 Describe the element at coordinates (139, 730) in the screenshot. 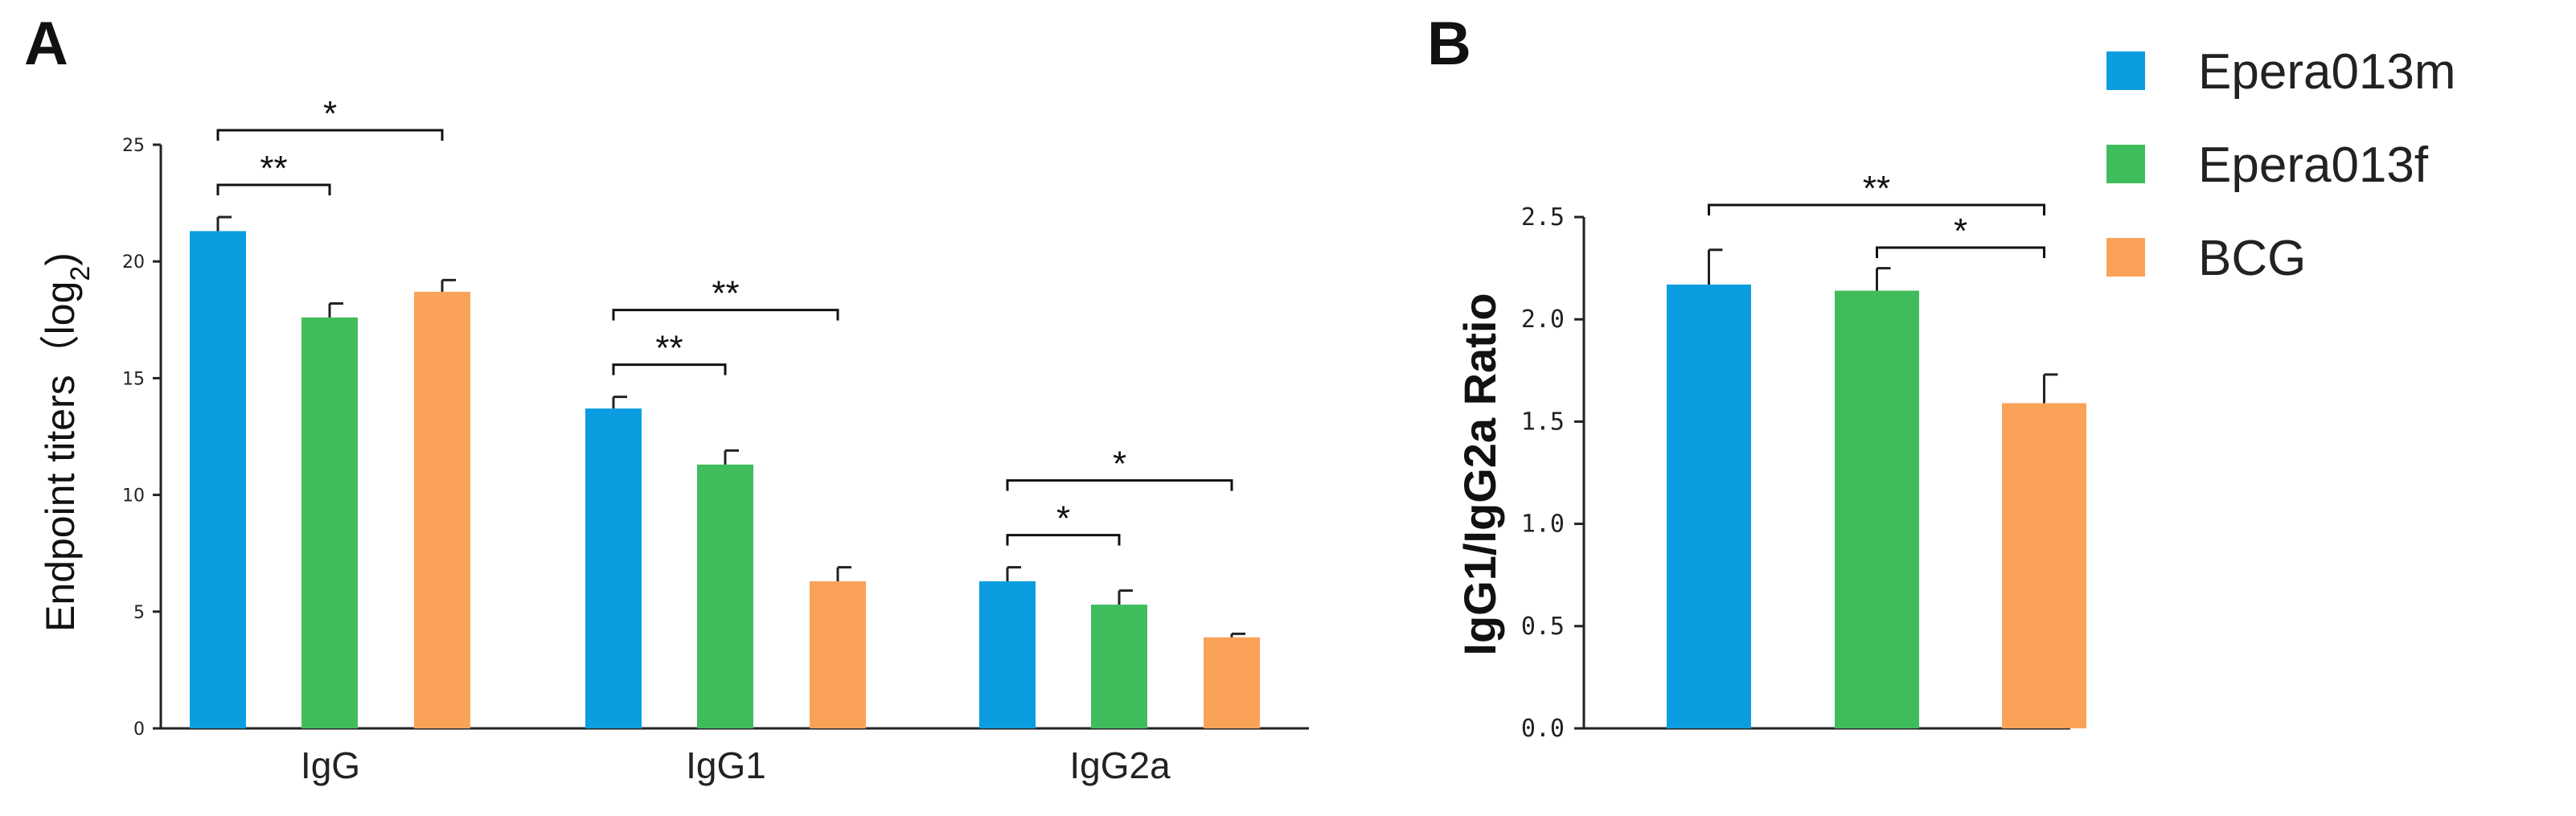

I see `panel-a-y-tick-label: 0` at that location.